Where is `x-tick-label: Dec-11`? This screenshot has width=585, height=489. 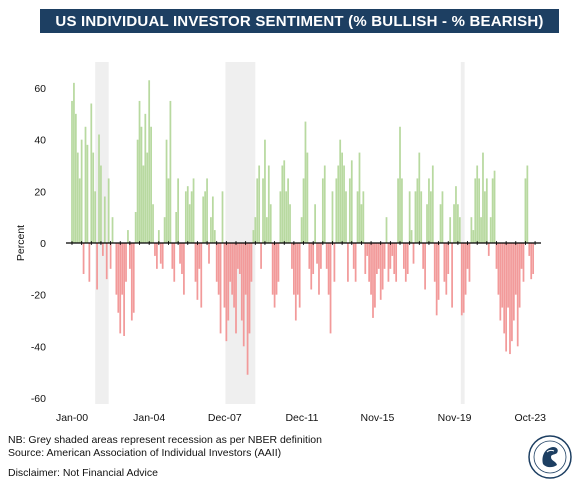 x-tick-label: Dec-11 is located at coordinates (301, 418).